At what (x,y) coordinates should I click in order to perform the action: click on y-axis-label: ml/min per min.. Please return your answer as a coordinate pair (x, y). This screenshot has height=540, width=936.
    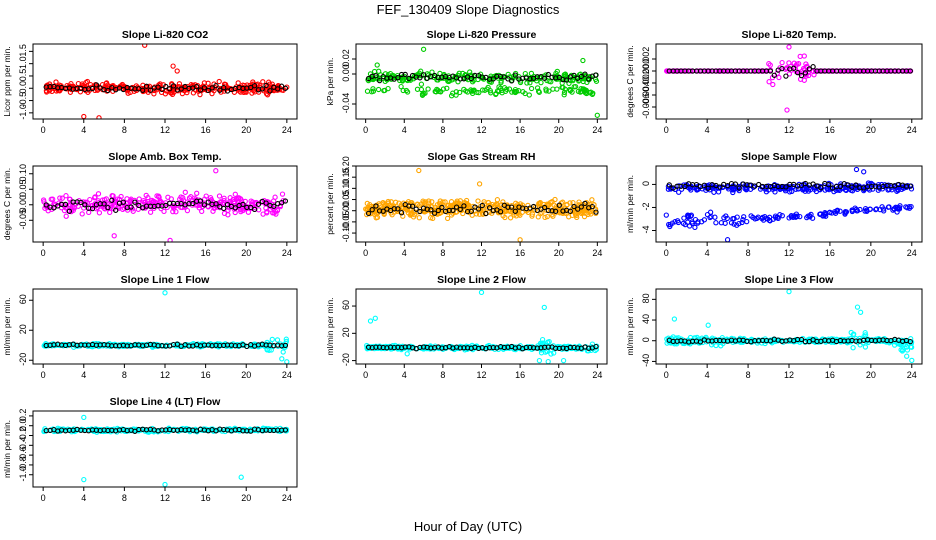
    Looking at the image, I should click on (330, 326).